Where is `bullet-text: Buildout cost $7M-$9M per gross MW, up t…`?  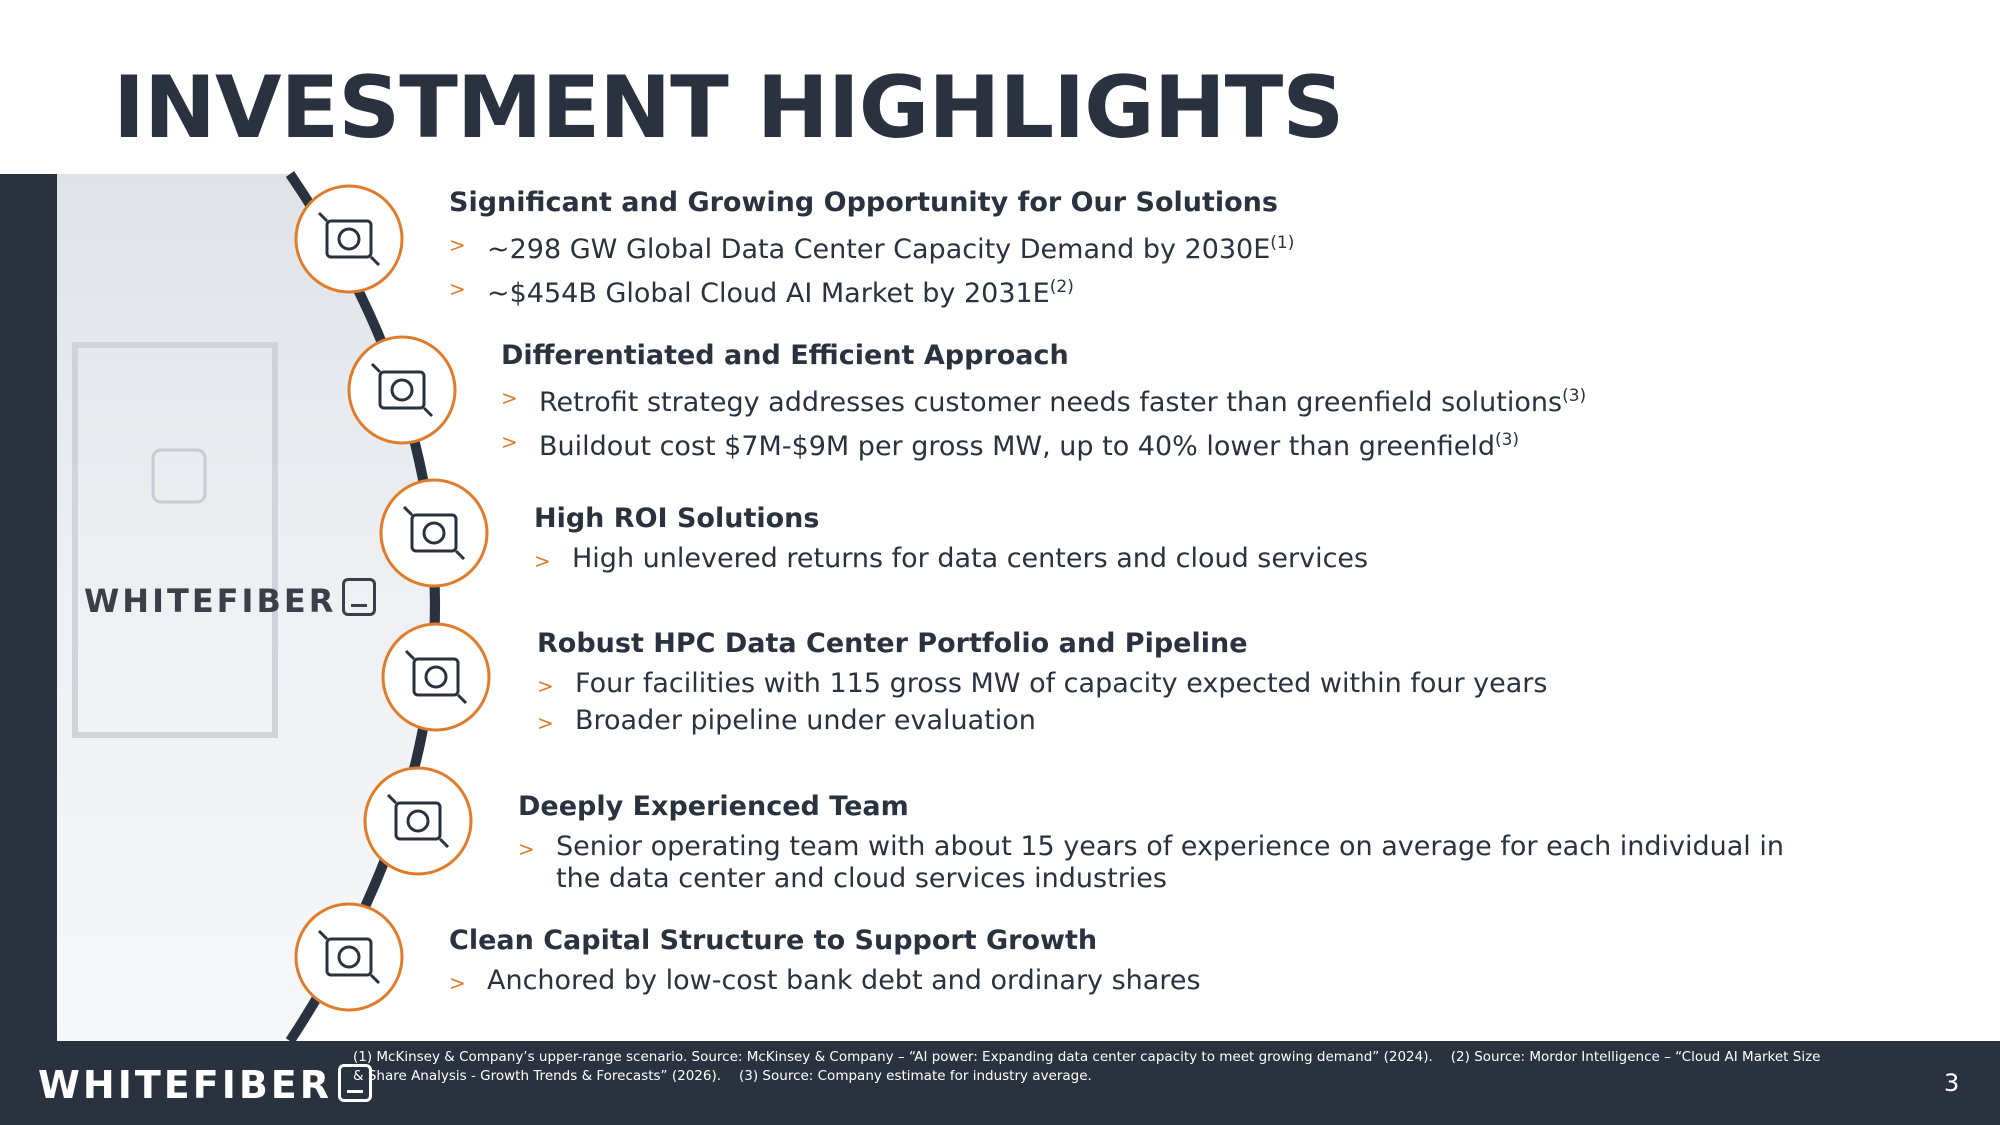 bullet-text: Buildout cost $7M-$9M per gross MW, up t… is located at coordinates (1017, 446).